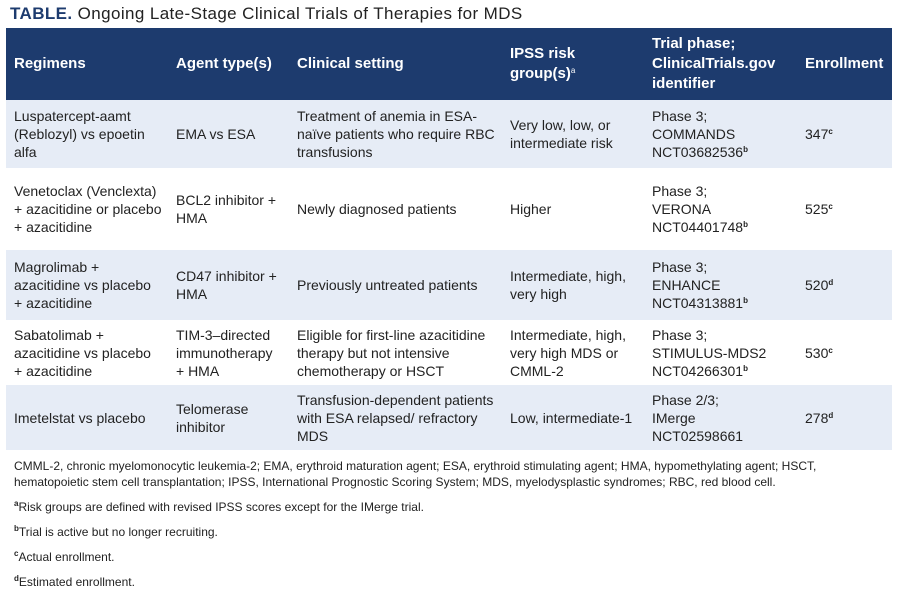 The width and height of the screenshot is (898, 599). I want to click on enrollment-cell: 525c, so click(844, 209).